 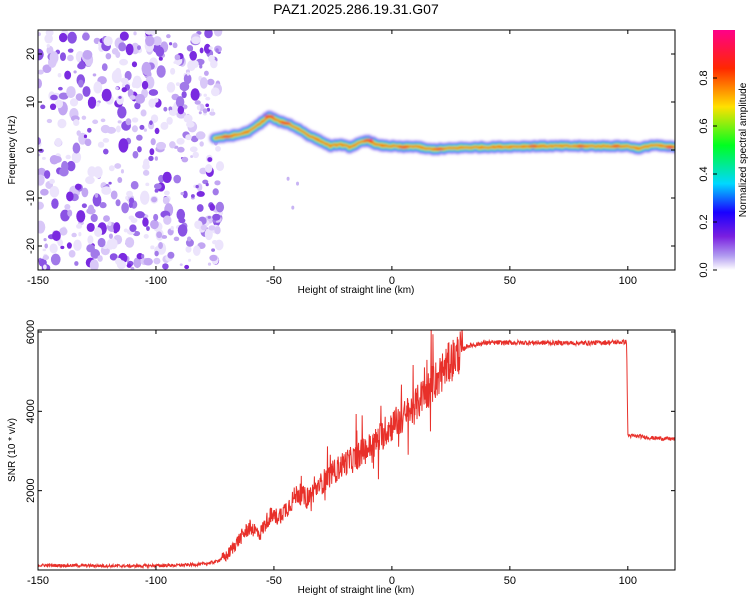 I want to click on x-tick-label: 50, so click(x=510, y=581).